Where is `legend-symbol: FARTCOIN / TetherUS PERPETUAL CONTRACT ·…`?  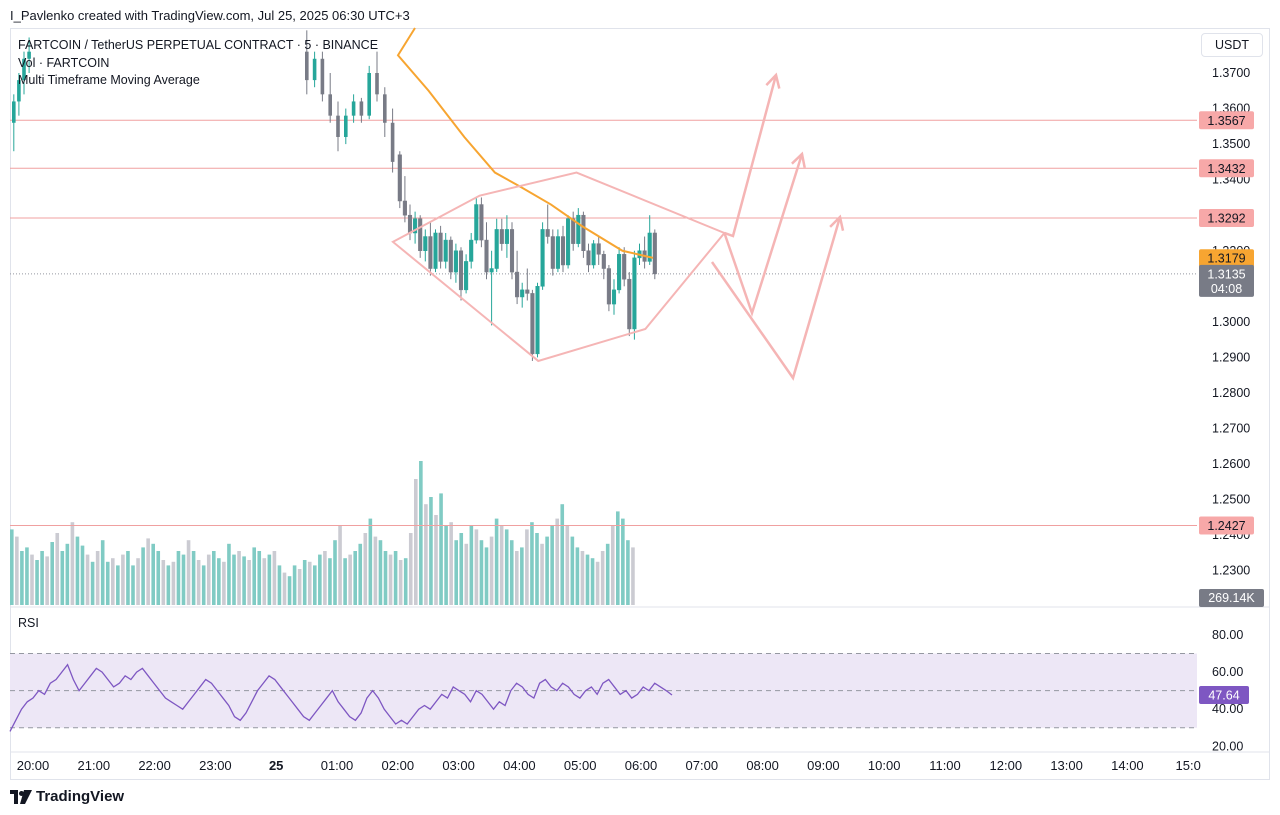 legend-symbol: FARTCOIN / TetherUS PERPETUAL CONTRACT ·… is located at coordinates (198, 45).